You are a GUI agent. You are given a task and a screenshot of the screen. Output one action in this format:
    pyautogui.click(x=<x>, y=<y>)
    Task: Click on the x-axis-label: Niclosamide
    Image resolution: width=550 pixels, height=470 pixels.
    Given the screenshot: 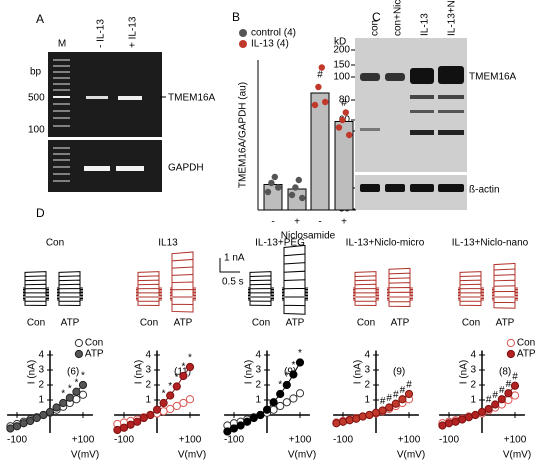 What is the action you would take?
    pyautogui.click(x=308, y=236)
    